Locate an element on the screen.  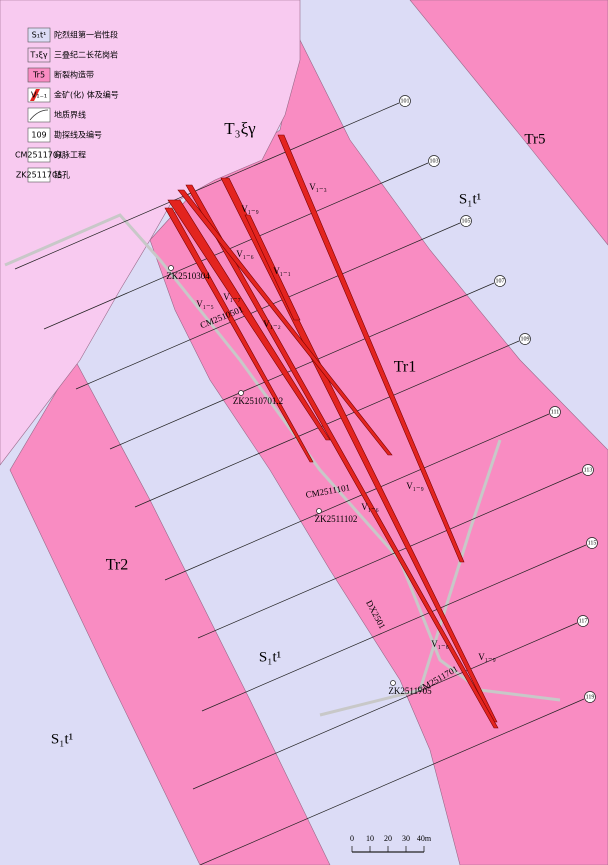
line-number: 103 is located at coordinates (434, 161).